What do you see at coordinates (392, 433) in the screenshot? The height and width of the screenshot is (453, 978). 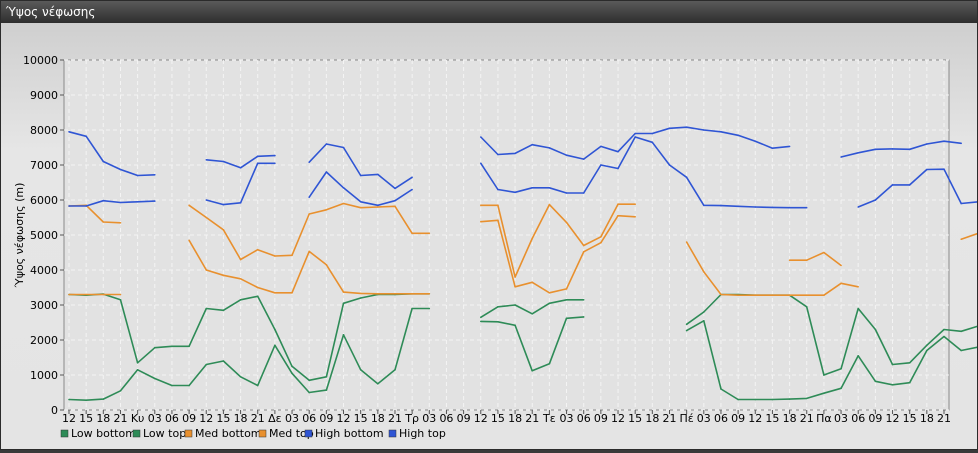 I see `legend-swatch` at bounding box center [392, 433].